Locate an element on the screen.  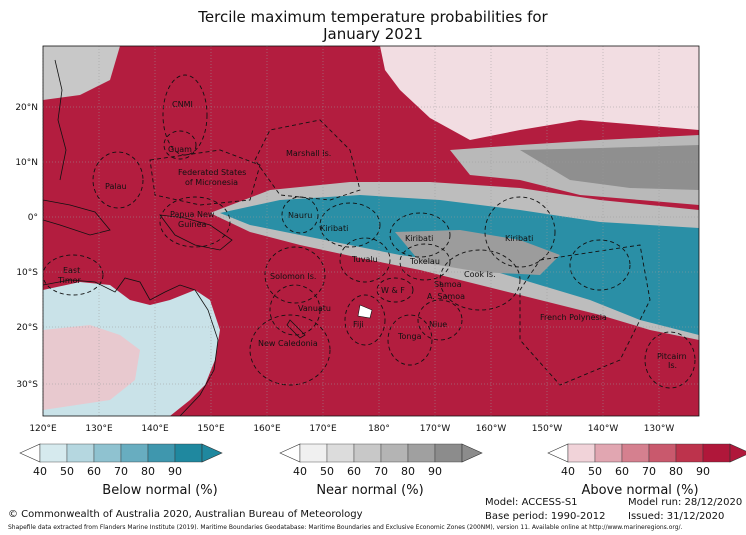
issued-text: Issued: 31/12/2020 is located at coordinates (676, 516).